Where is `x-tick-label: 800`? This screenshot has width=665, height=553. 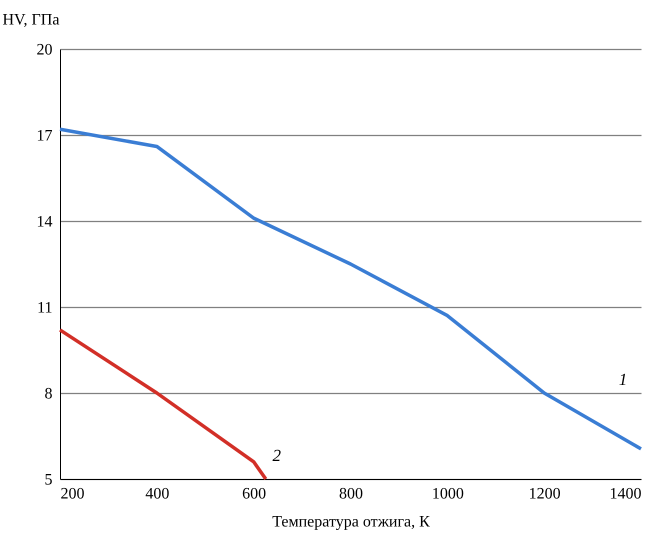
x-tick-label: 800 is located at coordinates (351, 494).